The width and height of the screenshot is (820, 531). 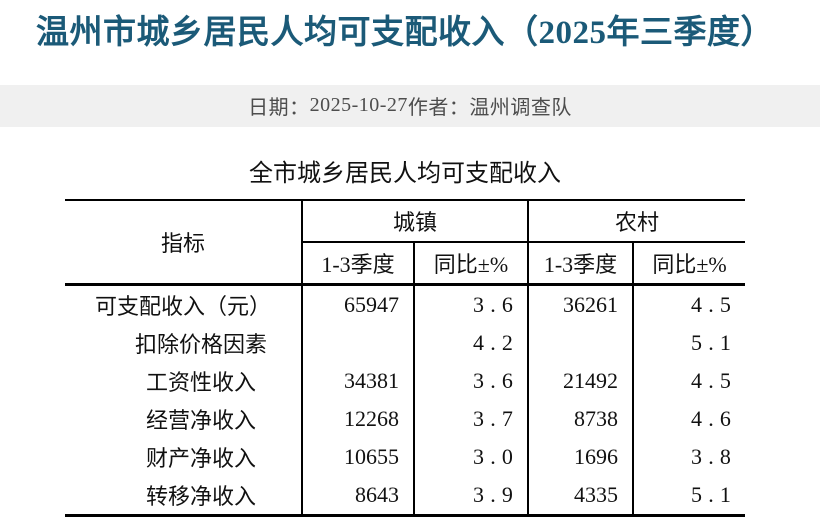 I want to click on header-rural: 农村, so click(x=636, y=221).